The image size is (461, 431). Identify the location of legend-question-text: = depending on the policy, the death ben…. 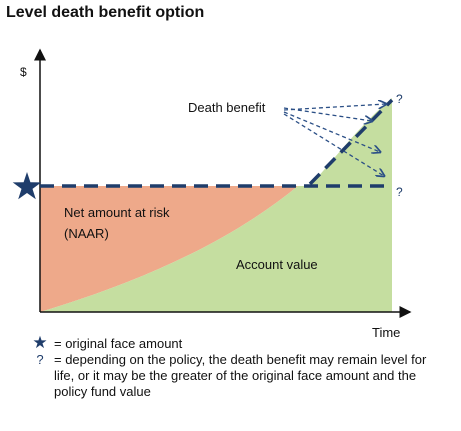
(240, 375).